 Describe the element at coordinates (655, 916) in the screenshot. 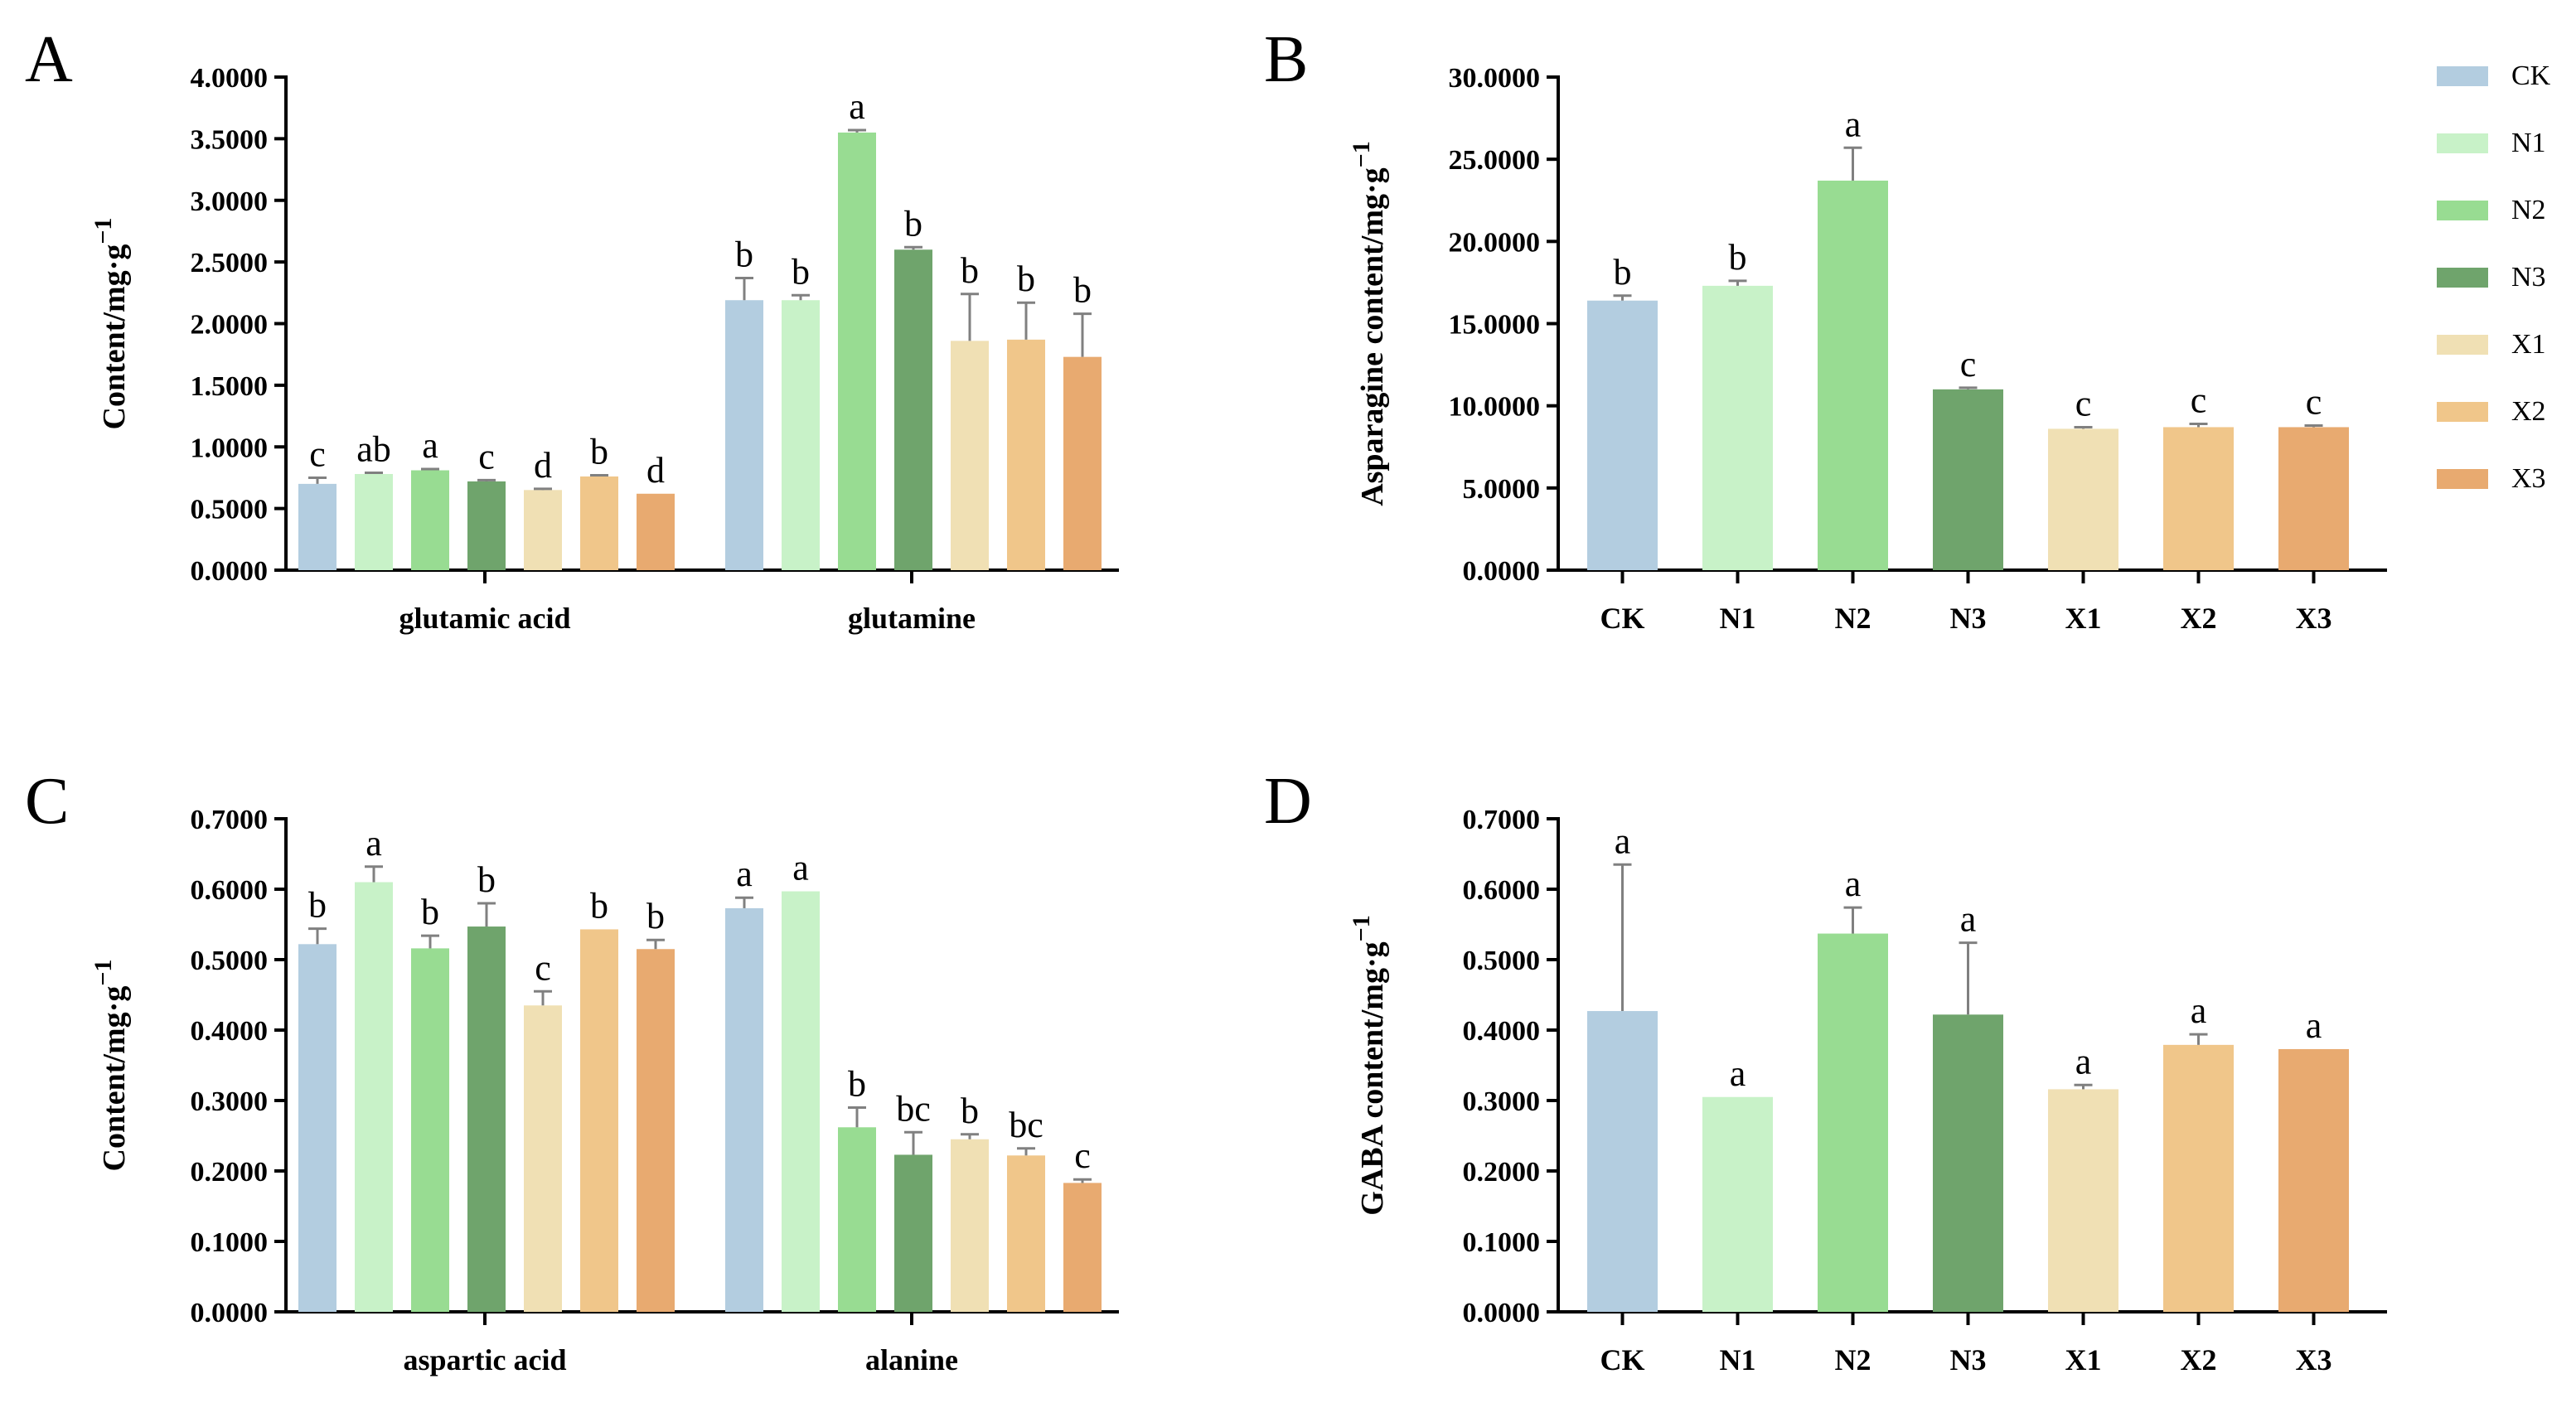

I see `significance-letter-aspartic acid-X3: b` at that location.